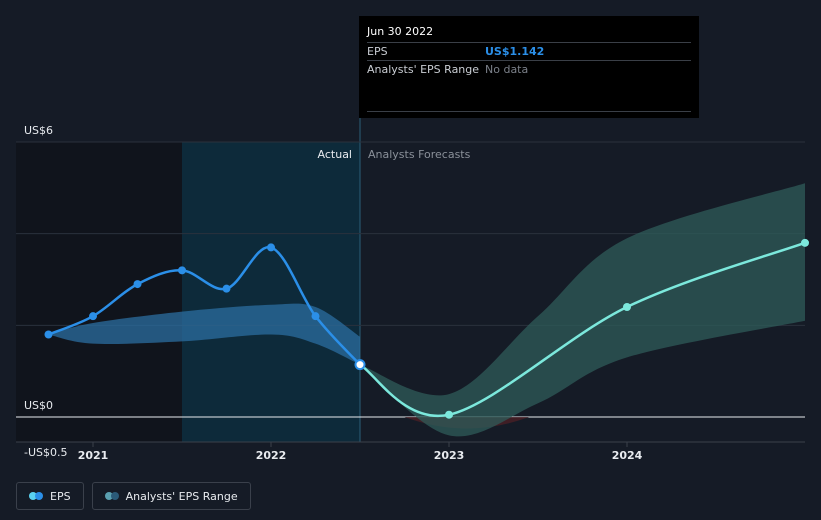  I want to click on actual-label: Actual, so click(335, 154).